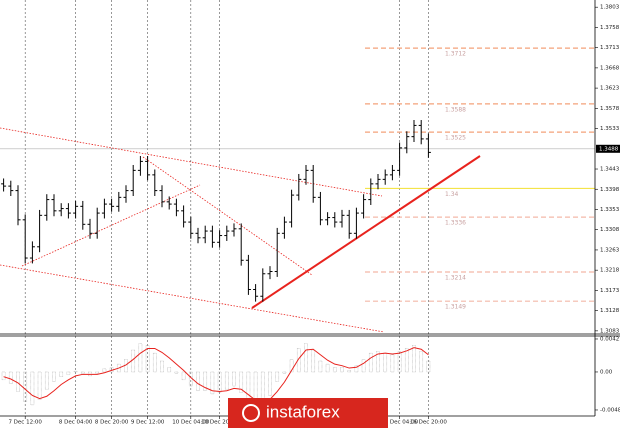 The height and width of the screenshot is (428, 620). I want to click on y-tick-label: 1.3443, so click(610, 170).